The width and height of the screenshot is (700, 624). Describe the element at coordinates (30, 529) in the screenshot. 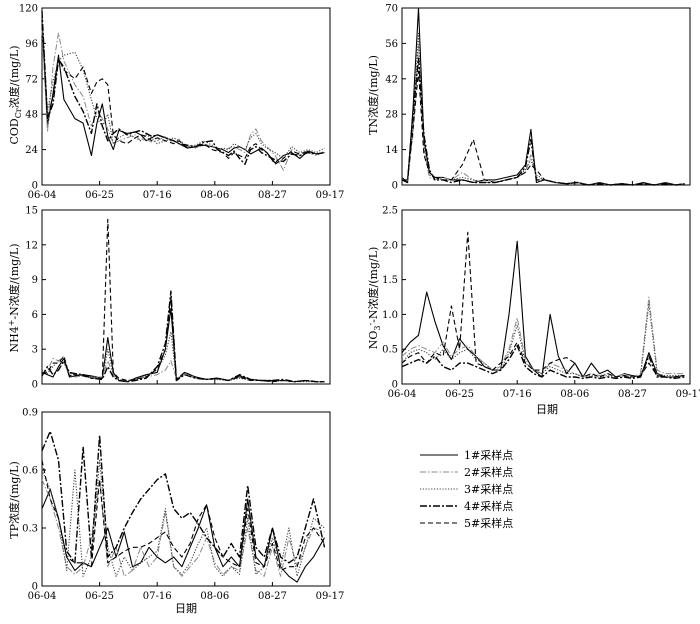

I see `ytick-label: 0.3` at that location.